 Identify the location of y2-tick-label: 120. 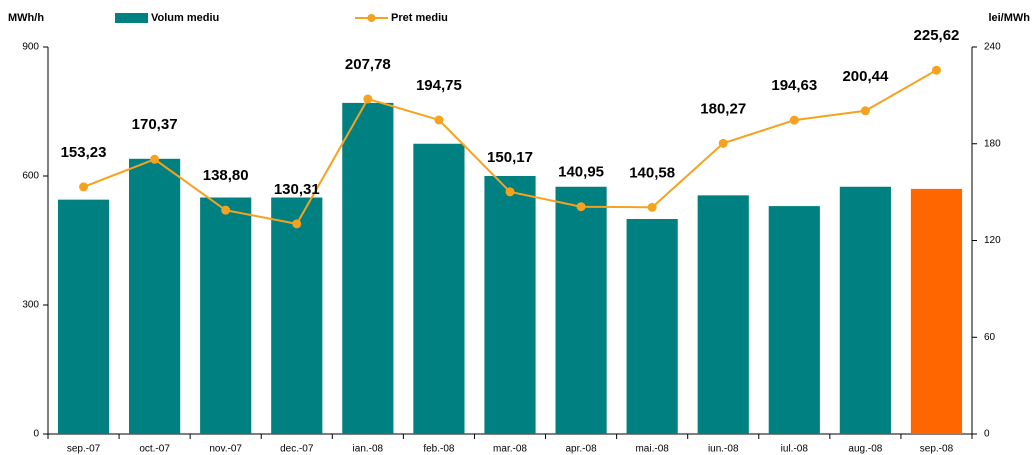
(992, 240).